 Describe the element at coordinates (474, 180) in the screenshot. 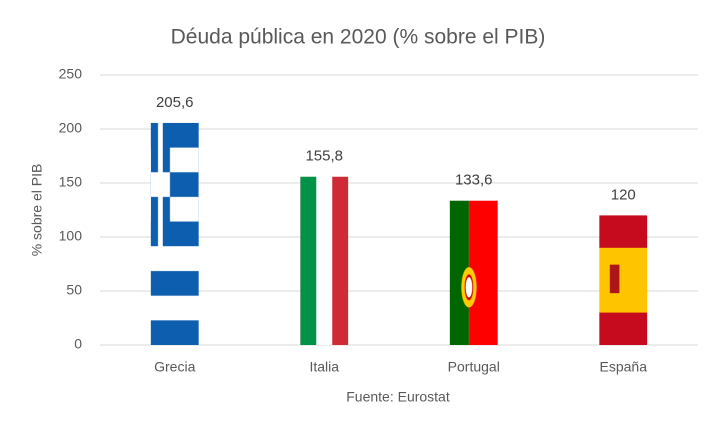

I see `value-label: 133,6` at that location.